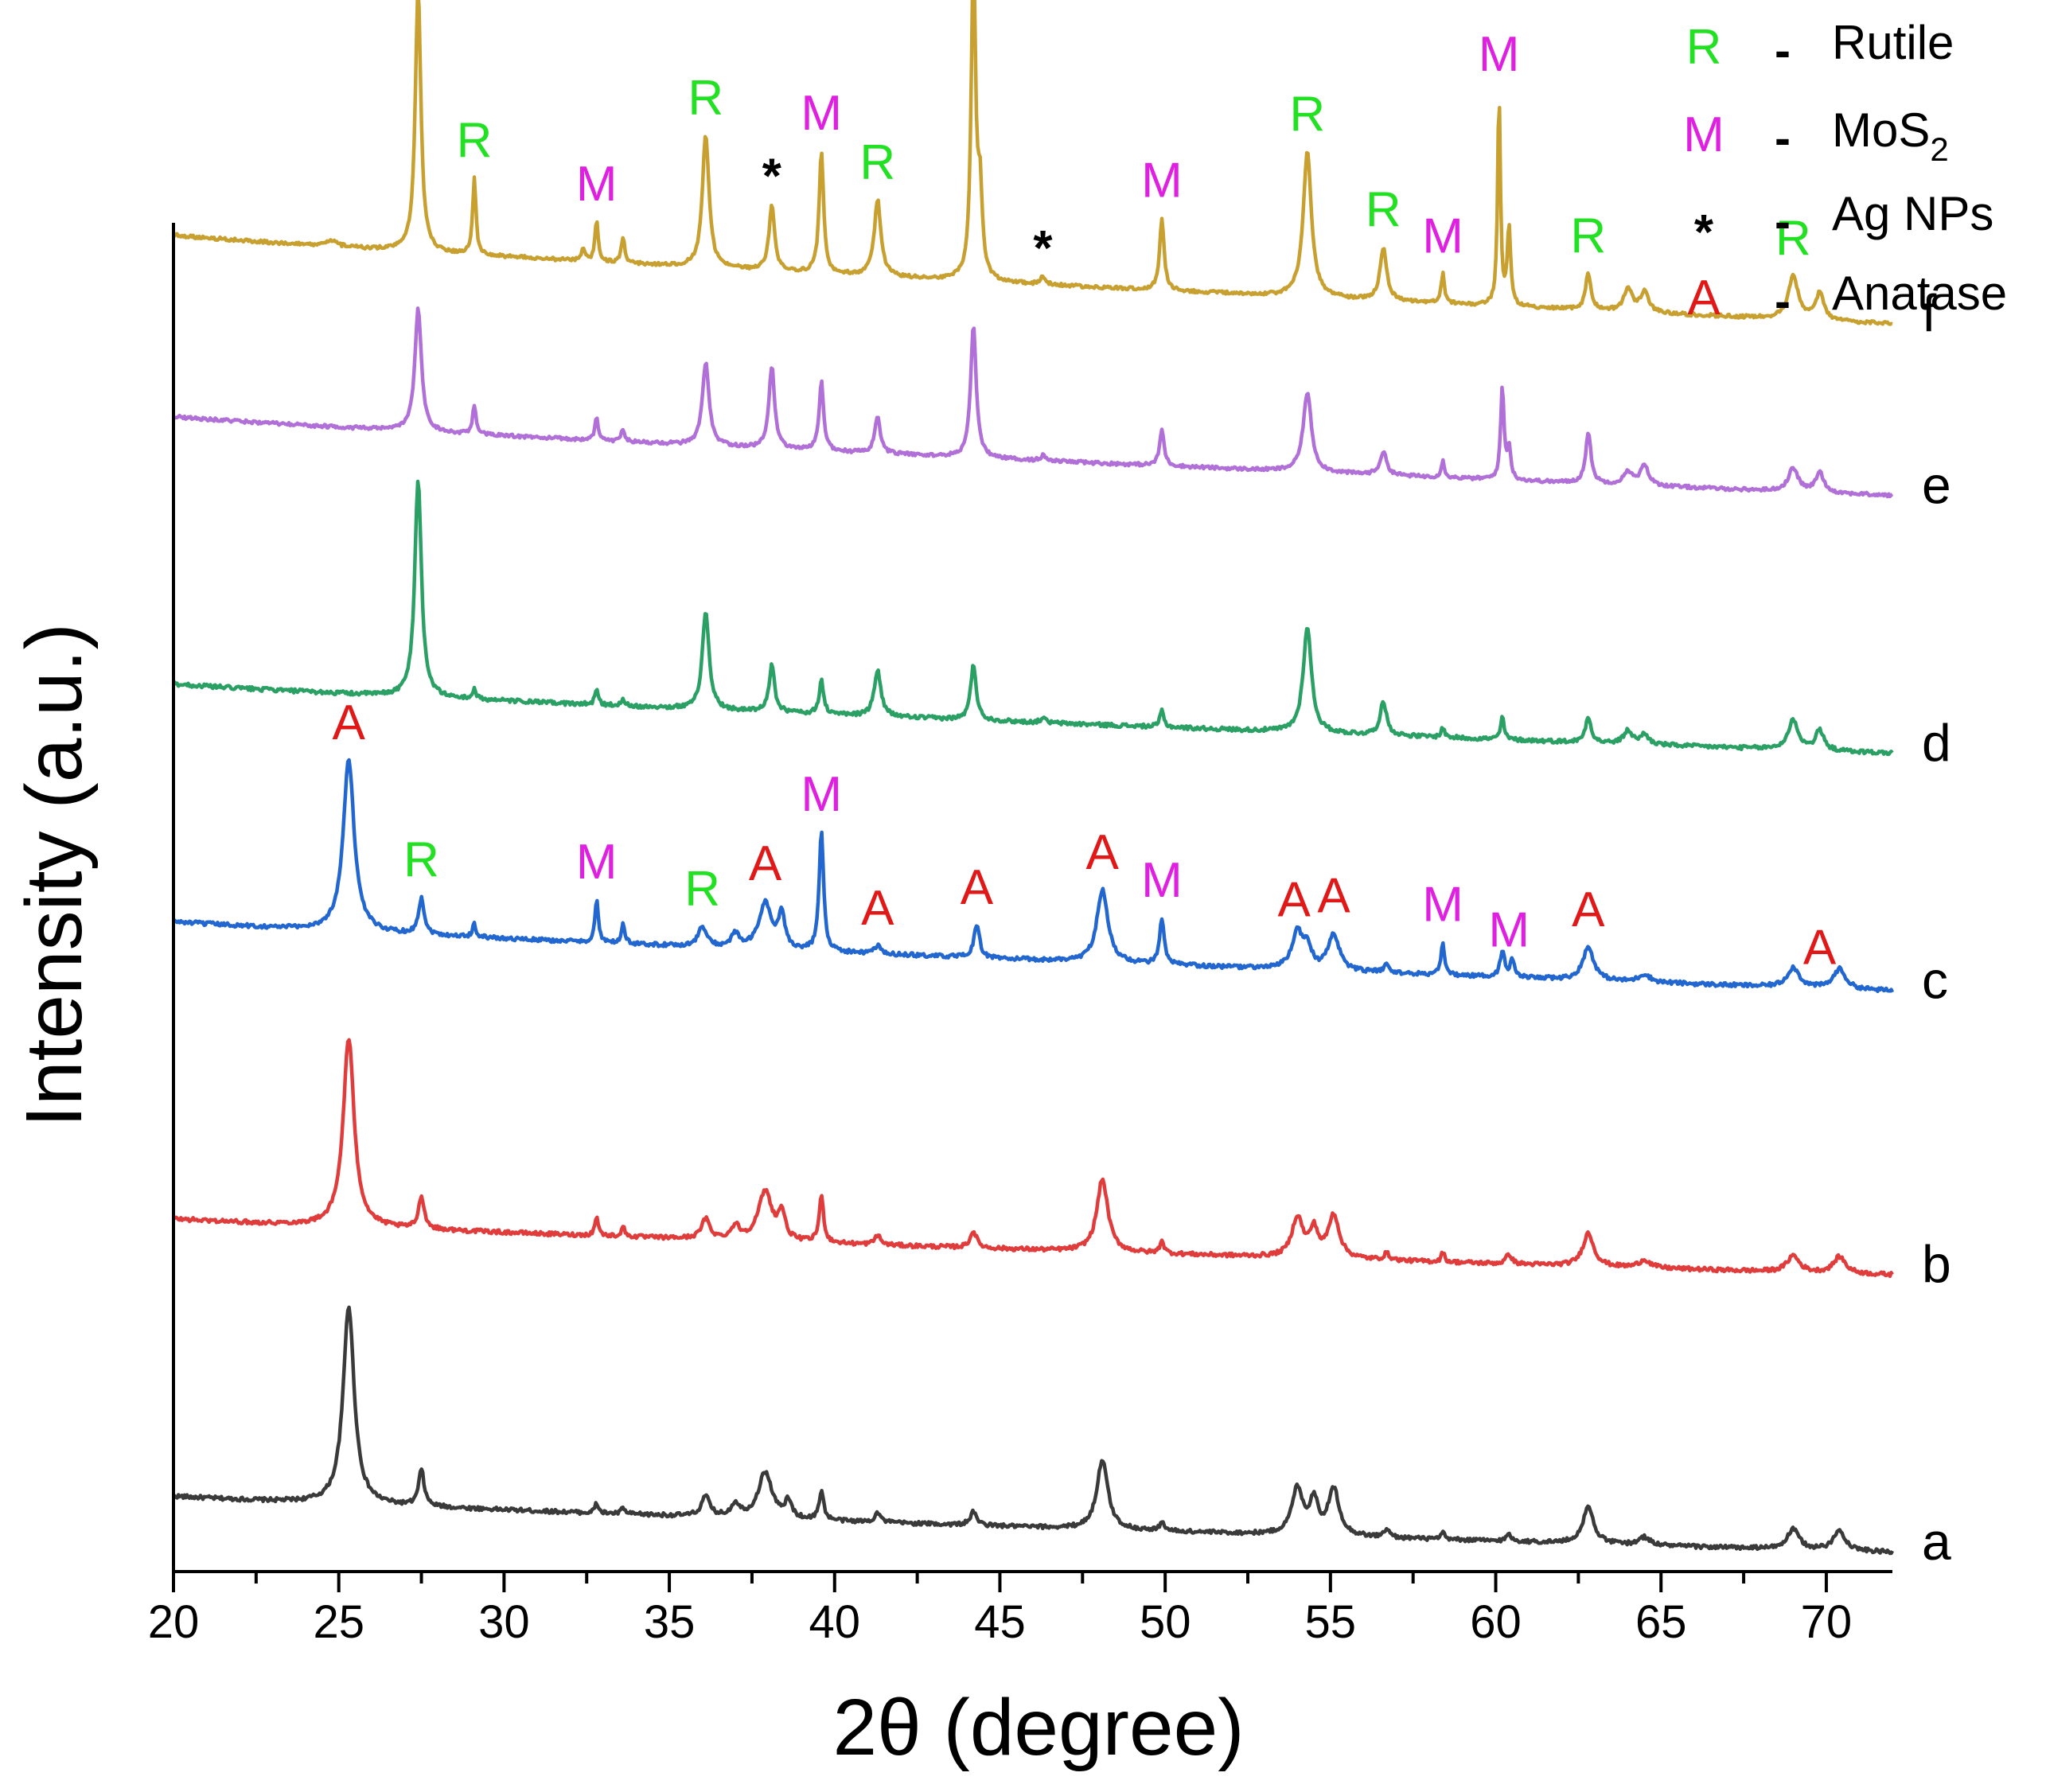  I want to click on legend-item-rutile: R - Rutile, so click(1820, 46).